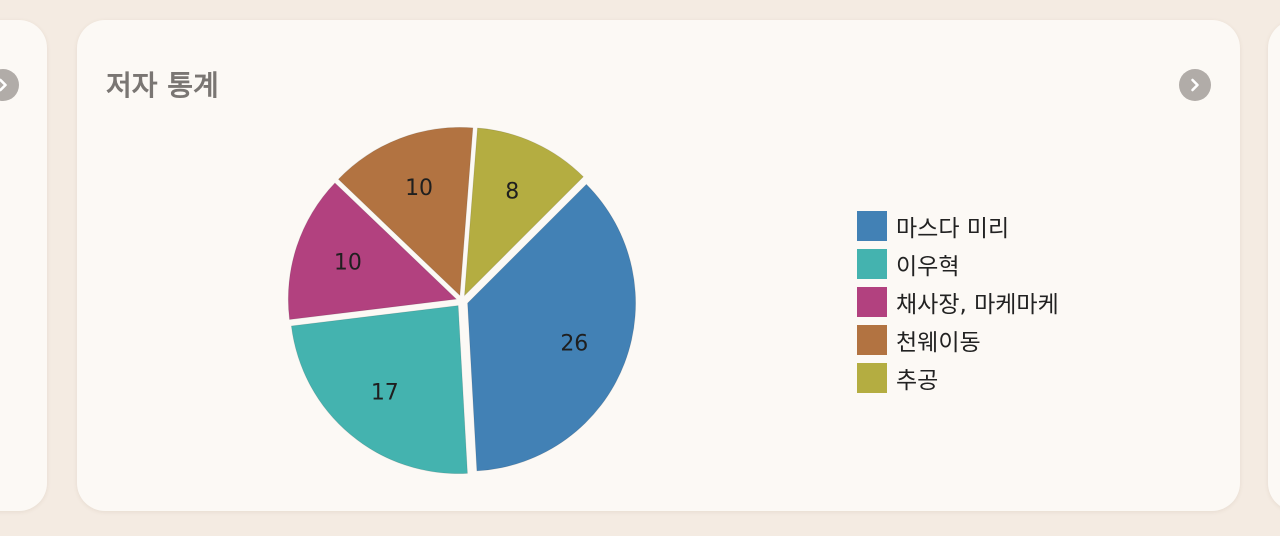  What do you see at coordinates (928, 267) in the screenshot?
I see `legend-label: 이우혁` at bounding box center [928, 267].